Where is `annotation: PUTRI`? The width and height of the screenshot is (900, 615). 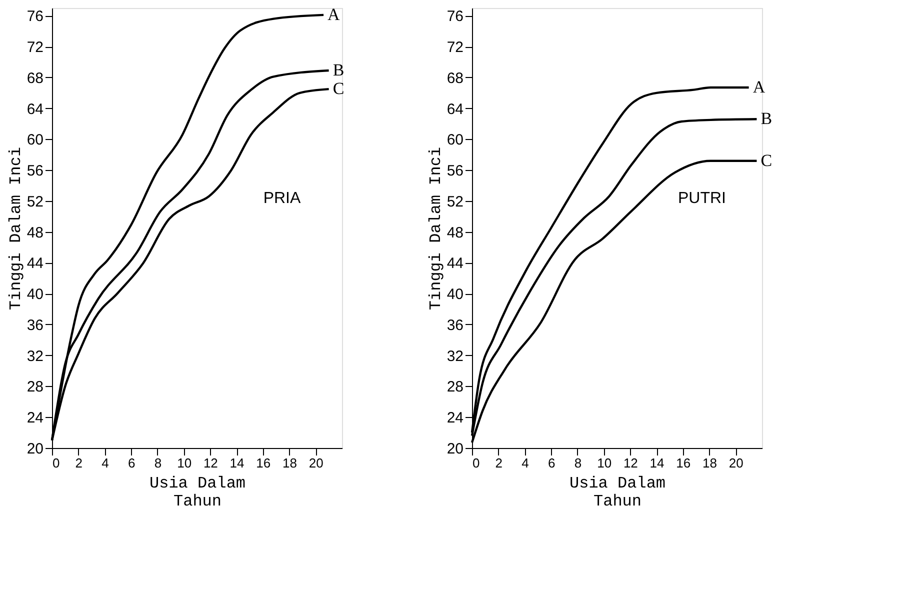 annotation: PUTRI is located at coordinates (702, 198).